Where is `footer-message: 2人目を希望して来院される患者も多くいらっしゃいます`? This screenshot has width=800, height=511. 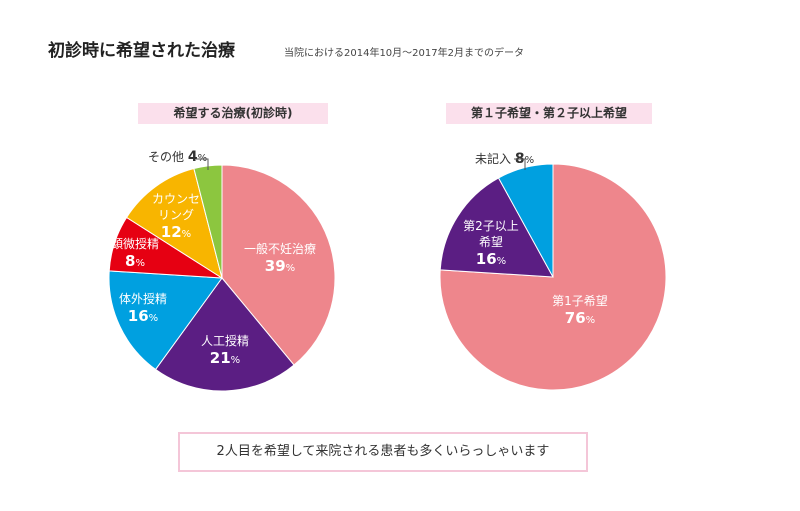 footer-message: 2人目を希望して来院される患者も多くいらっしゃいます is located at coordinates (383, 452).